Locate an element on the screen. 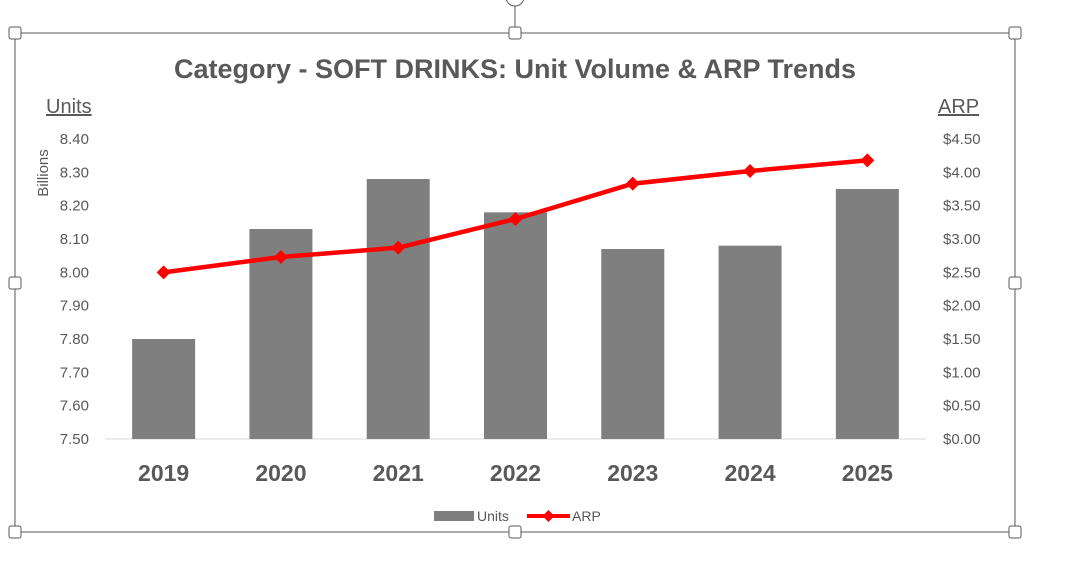 The height and width of the screenshot is (586, 1074). resize-handle-top-left is located at coordinates (15, 33).